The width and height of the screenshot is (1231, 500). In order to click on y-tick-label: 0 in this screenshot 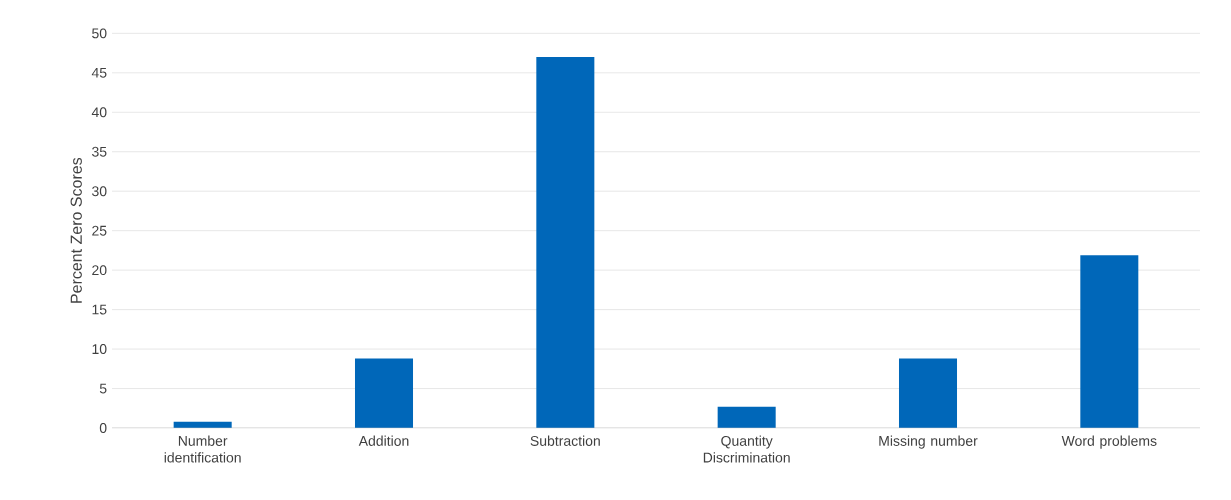, I will do `click(103, 428)`.